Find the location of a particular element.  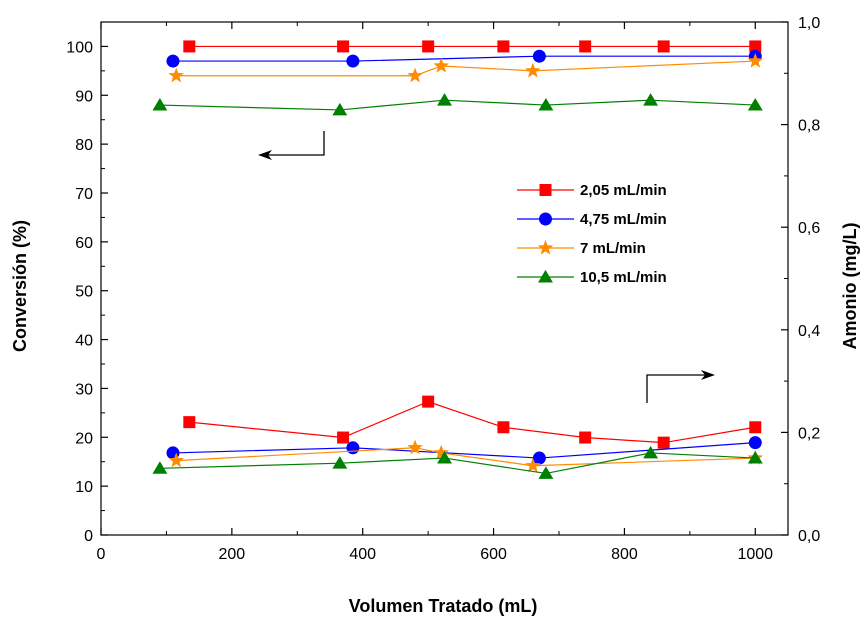

y-right-tick-label: 0,6 is located at coordinates (809, 228).